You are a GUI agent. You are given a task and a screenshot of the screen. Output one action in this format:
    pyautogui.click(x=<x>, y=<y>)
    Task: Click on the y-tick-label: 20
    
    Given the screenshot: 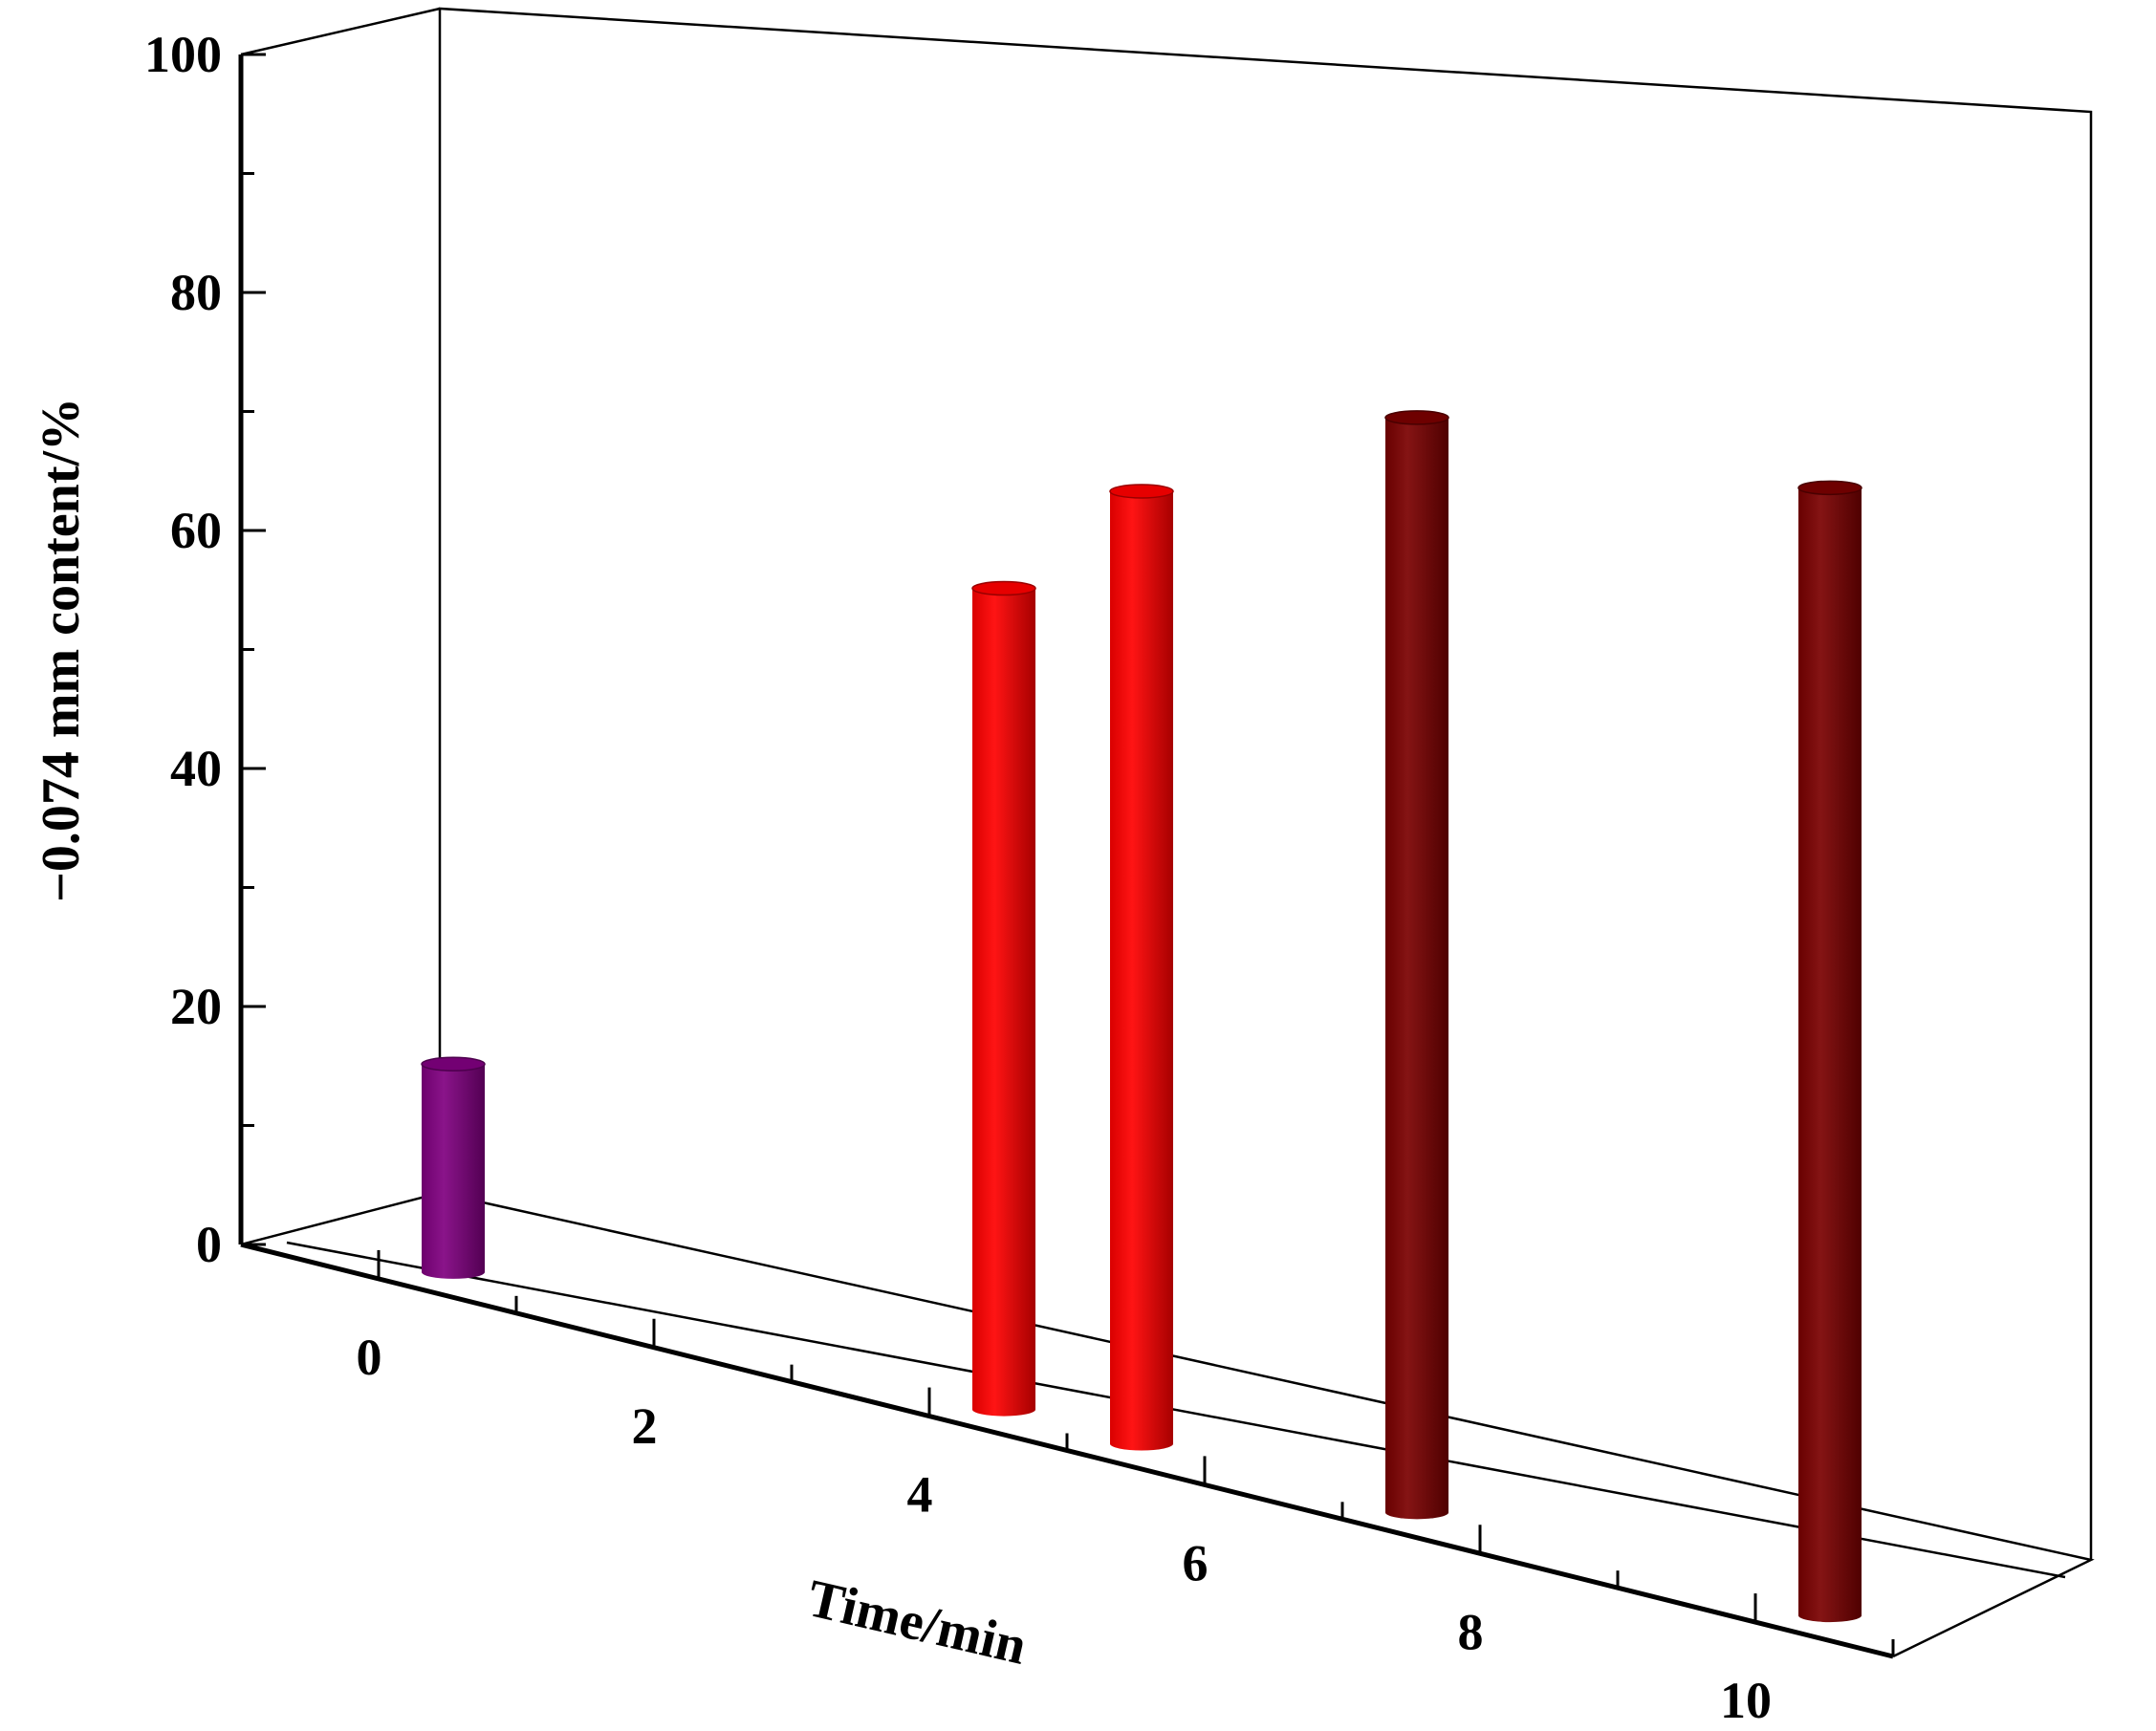 What is the action you would take?
    pyautogui.click(x=196, y=1007)
    